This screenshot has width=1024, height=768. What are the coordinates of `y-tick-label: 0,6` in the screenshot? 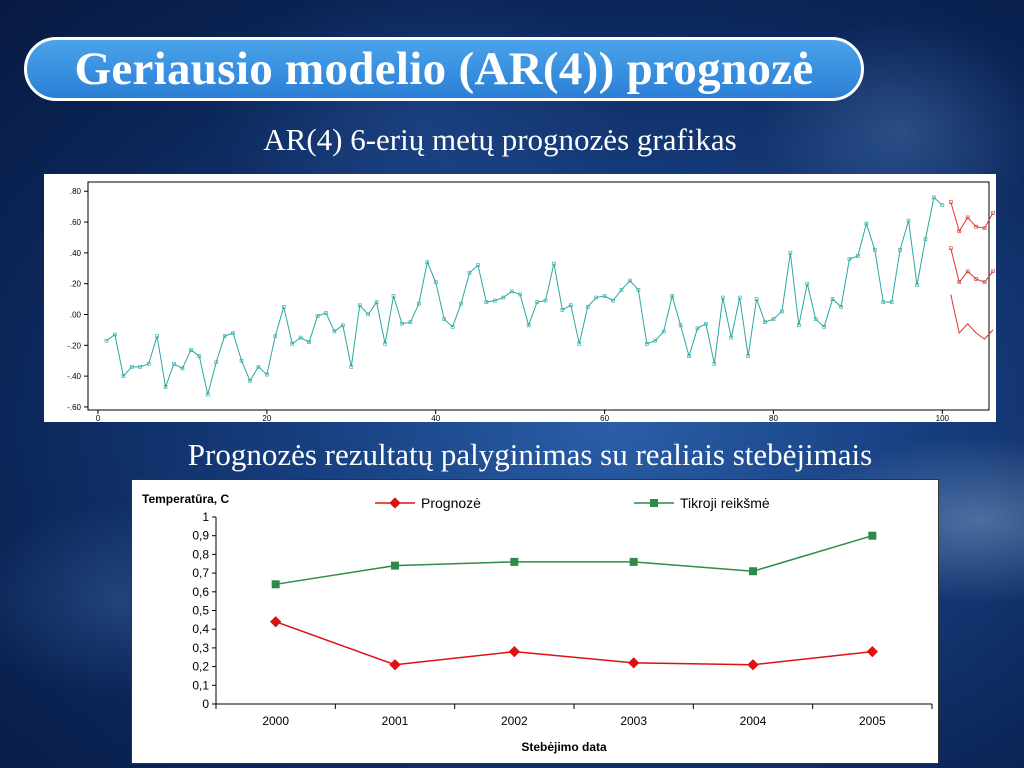 It's located at (200, 592).